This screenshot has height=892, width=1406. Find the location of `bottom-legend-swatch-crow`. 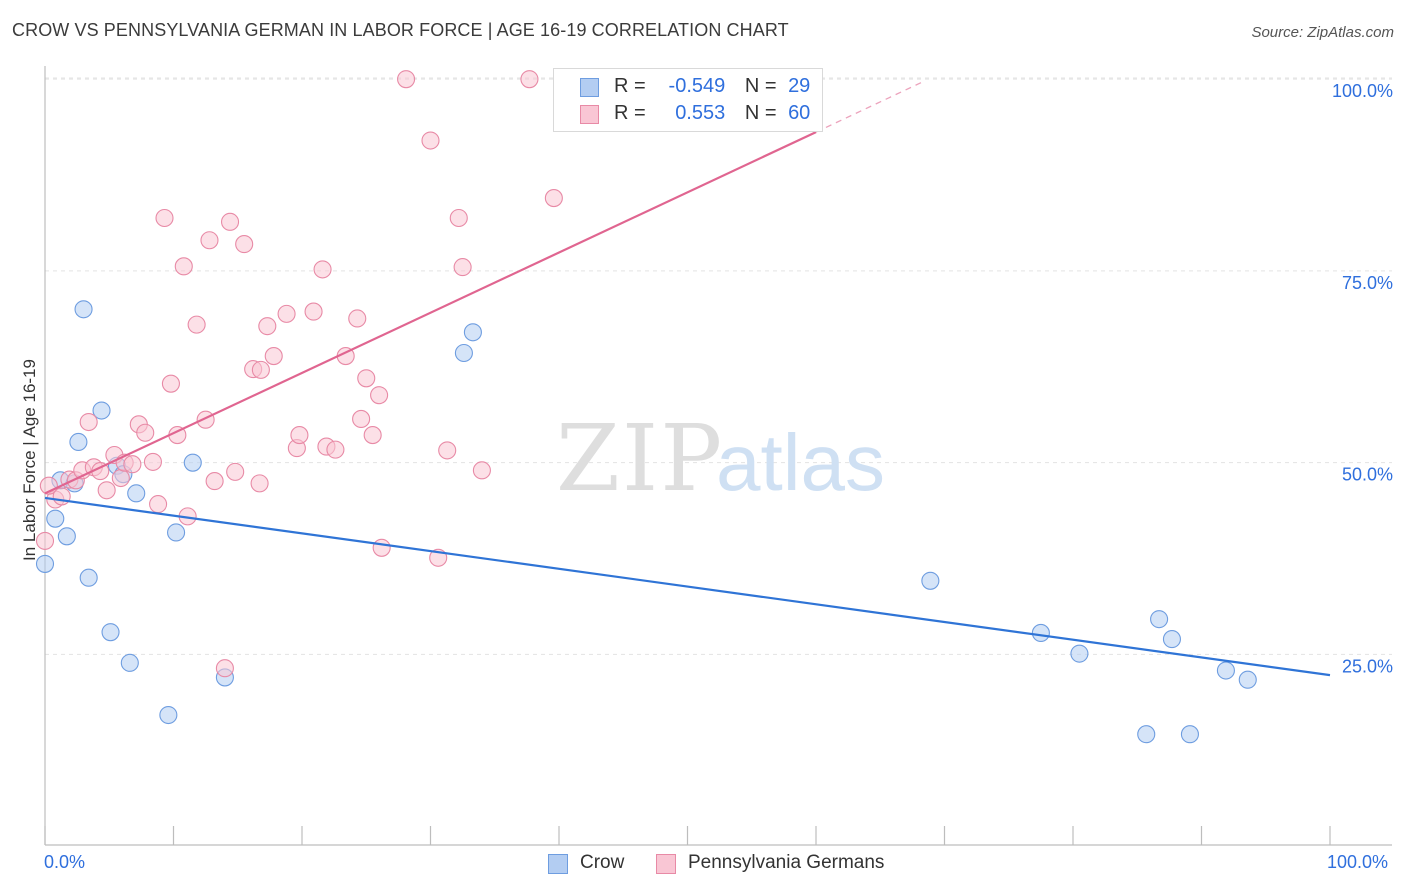

bottom-legend-swatch-crow is located at coordinates (558, 864).